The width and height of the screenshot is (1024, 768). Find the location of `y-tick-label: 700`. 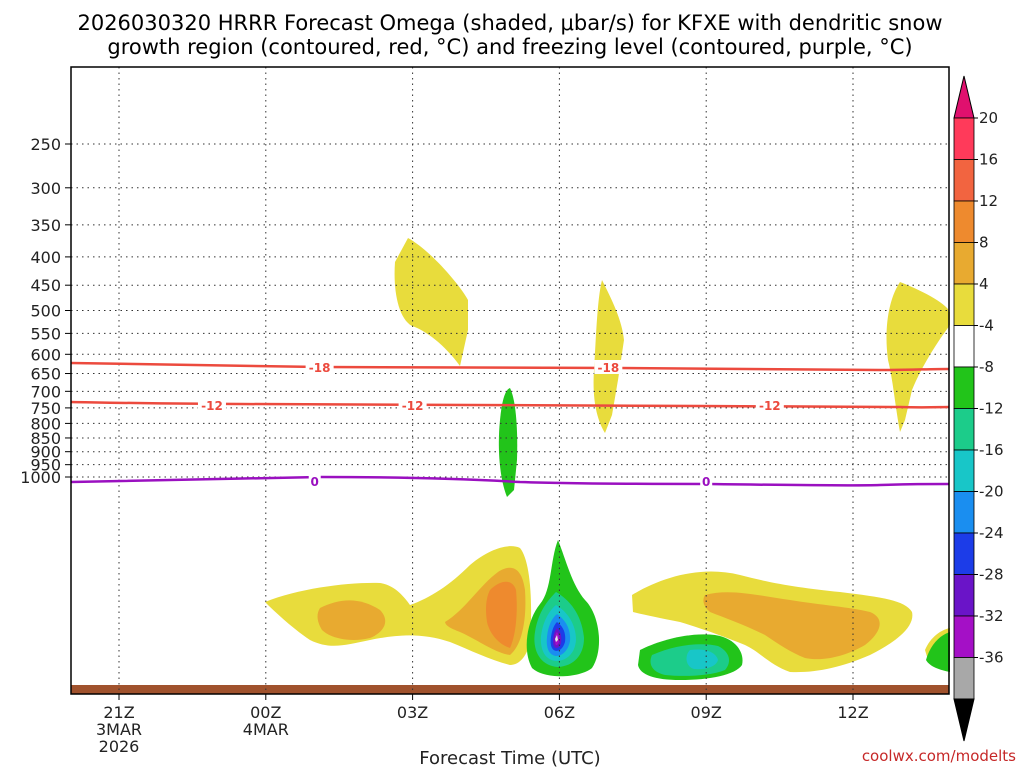

y-tick-label: 700 is located at coordinates (45, 391).